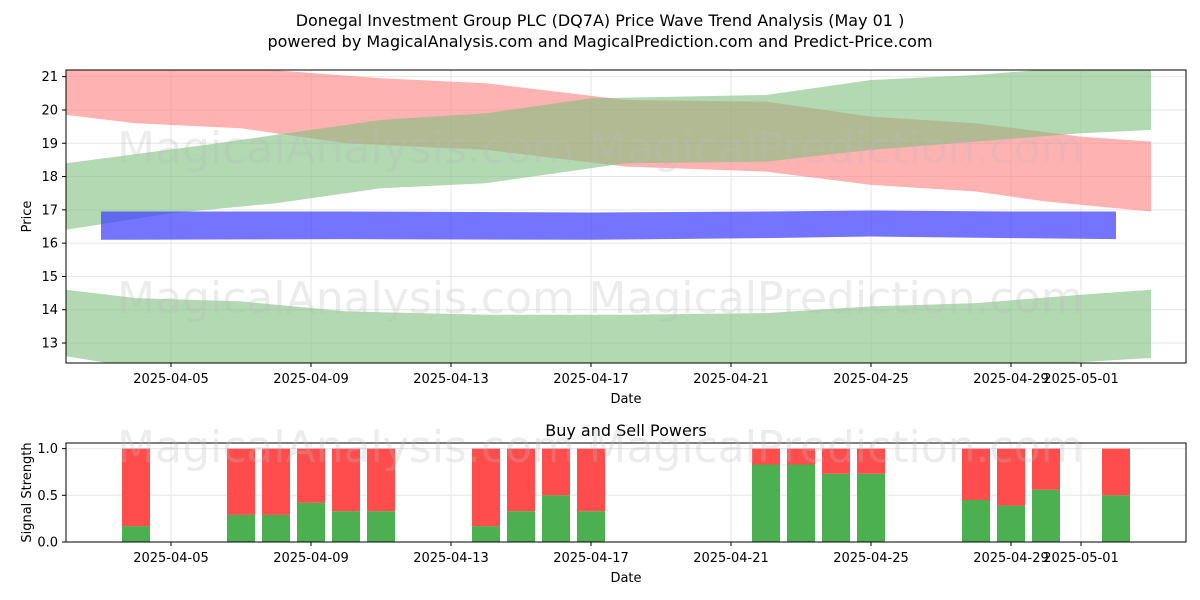 Image resolution: width=1200 pixels, height=600 pixels. I want to click on watermark-3: MagicalAnalysis.com, so click(346, 298).